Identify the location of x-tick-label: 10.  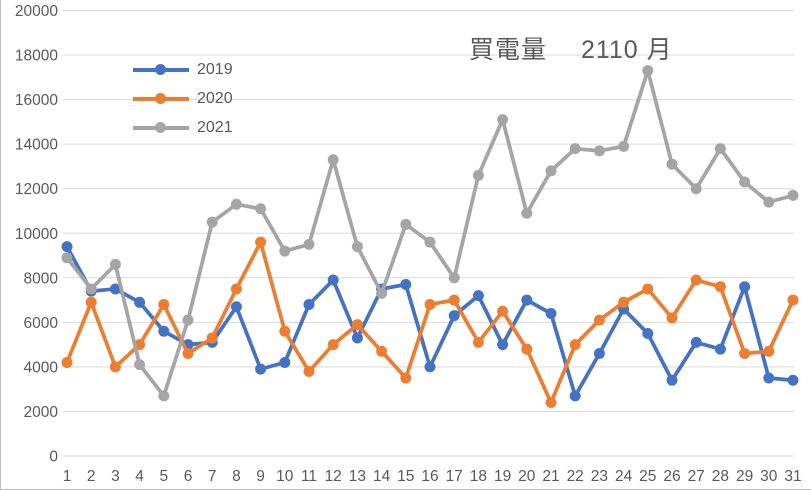
(285, 476).